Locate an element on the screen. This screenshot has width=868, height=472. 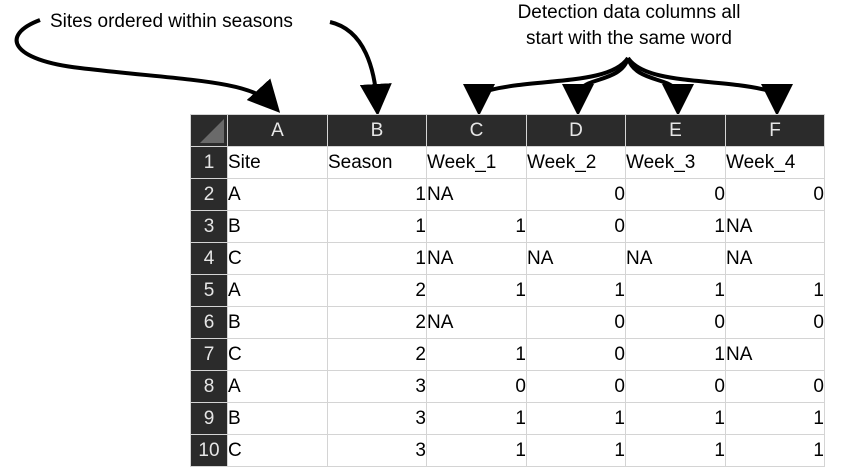
table-row: 2 A 1 NA 0 0 0 is located at coordinates (507, 194).